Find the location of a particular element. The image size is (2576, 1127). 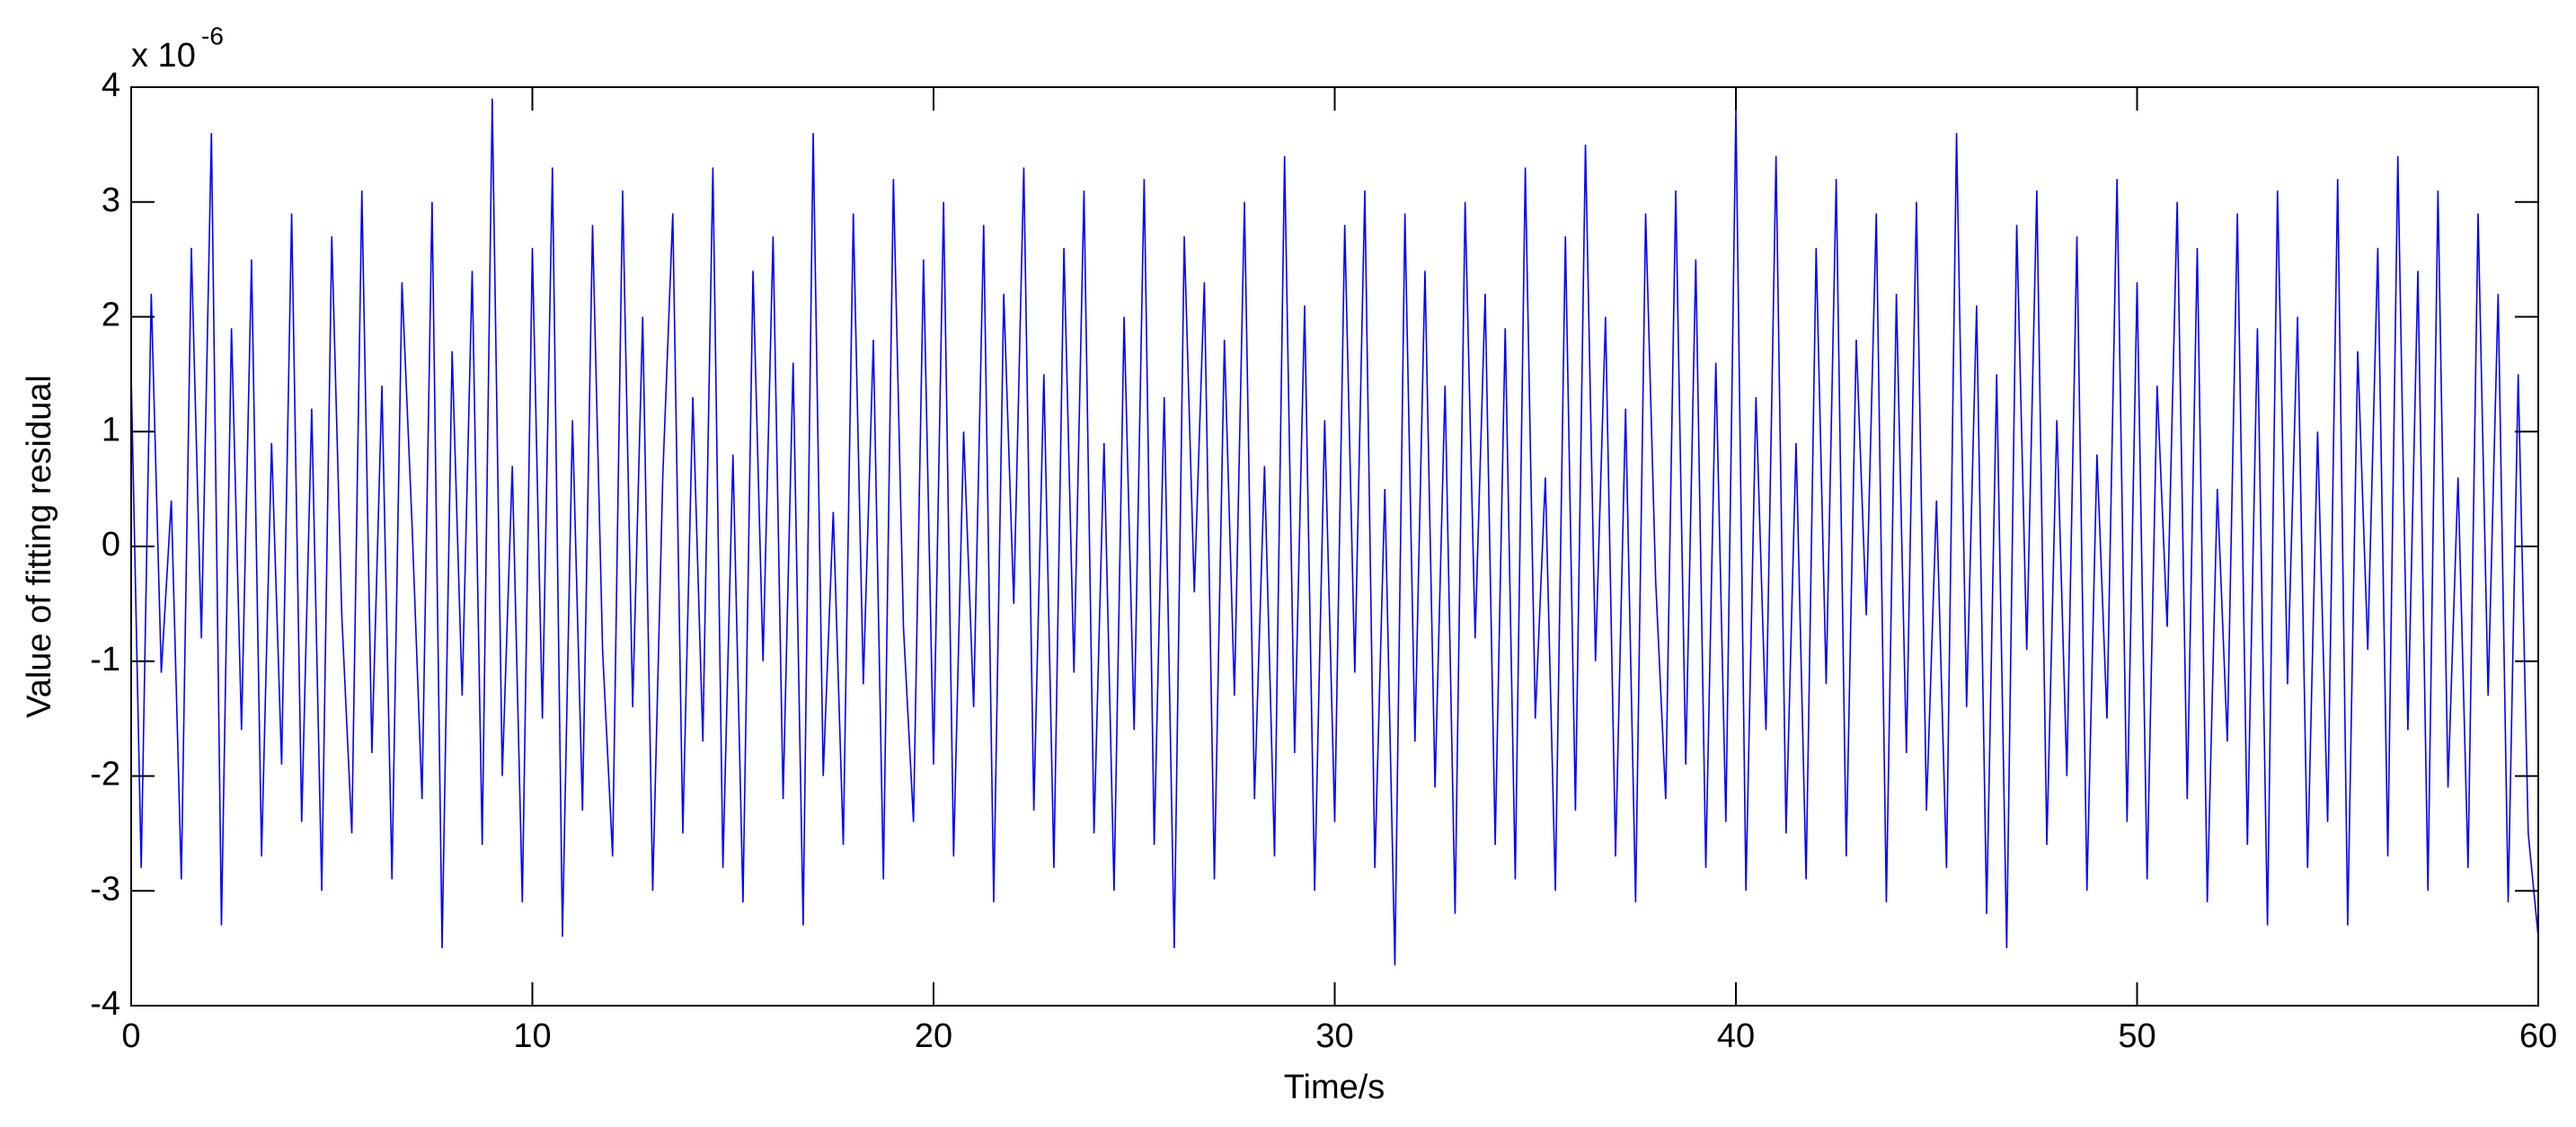

y-tick-label: -1 is located at coordinates (105, 660).